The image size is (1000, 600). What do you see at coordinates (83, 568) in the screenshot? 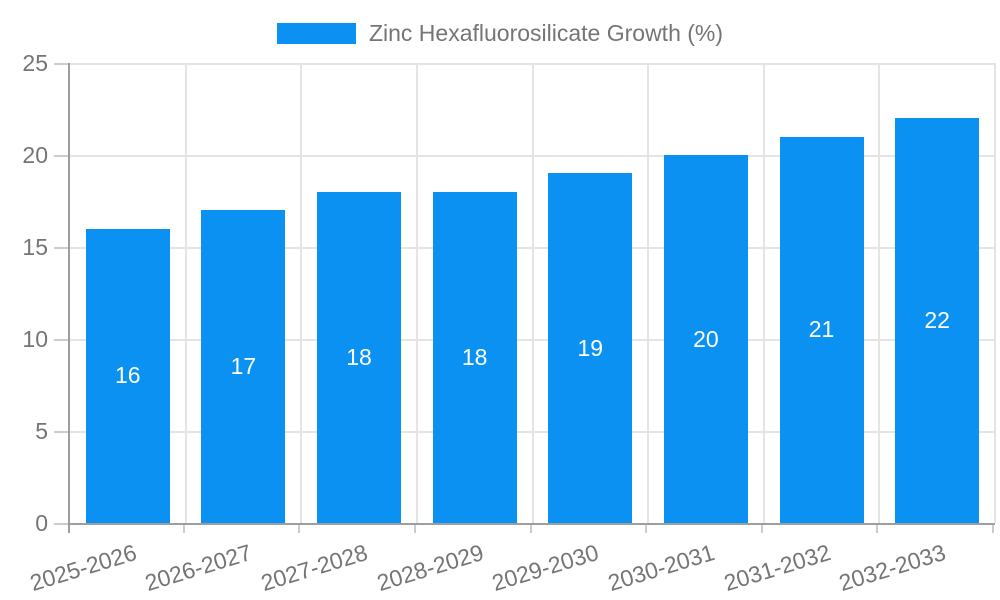
I see `x-axis-label: 2025-2026` at bounding box center [83, 568].